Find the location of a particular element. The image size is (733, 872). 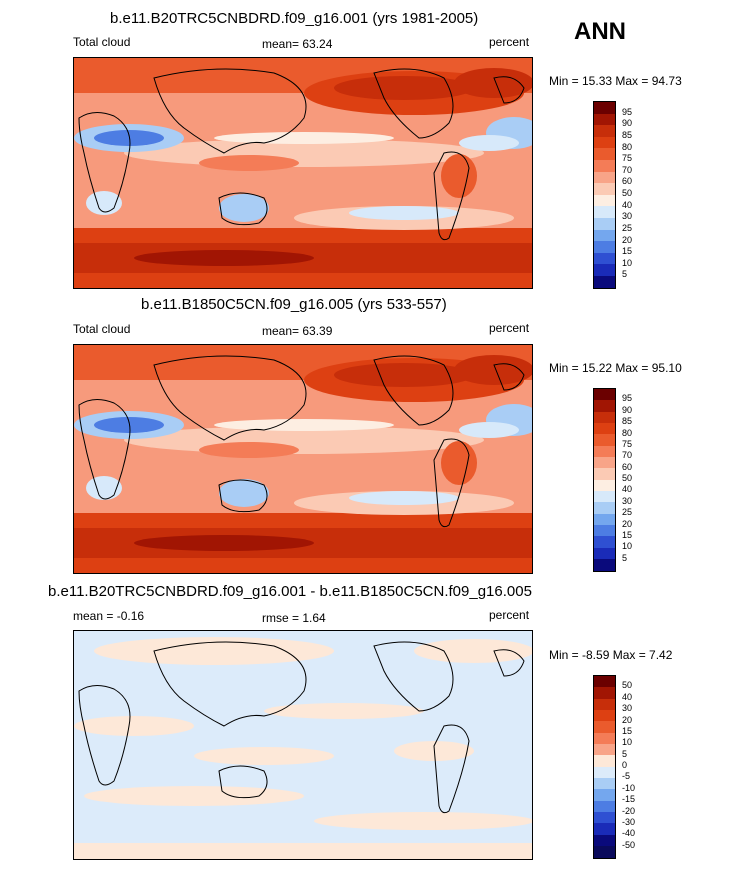

panel-2-variable-label: Total cloud is located at coordinates (102, 329).